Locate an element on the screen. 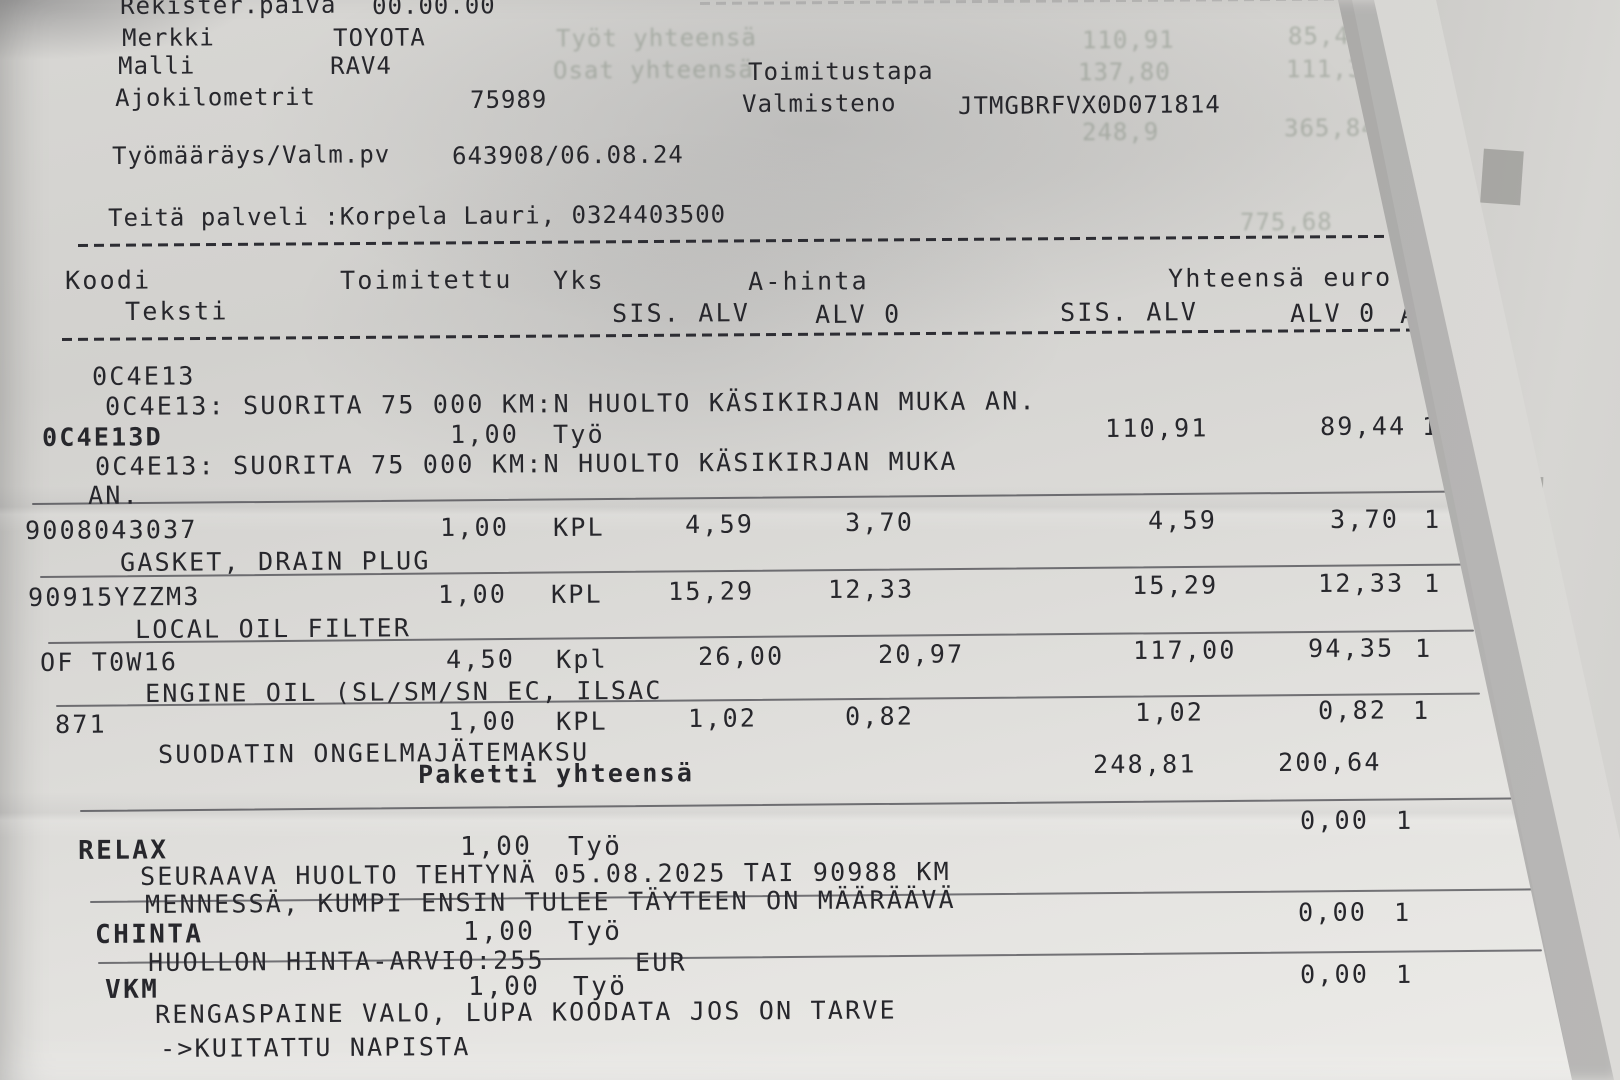 The width and height of the screenshot is (1620, 1080). part-unit-price-alv0: 0,82 is located at coordinates (880, 716).